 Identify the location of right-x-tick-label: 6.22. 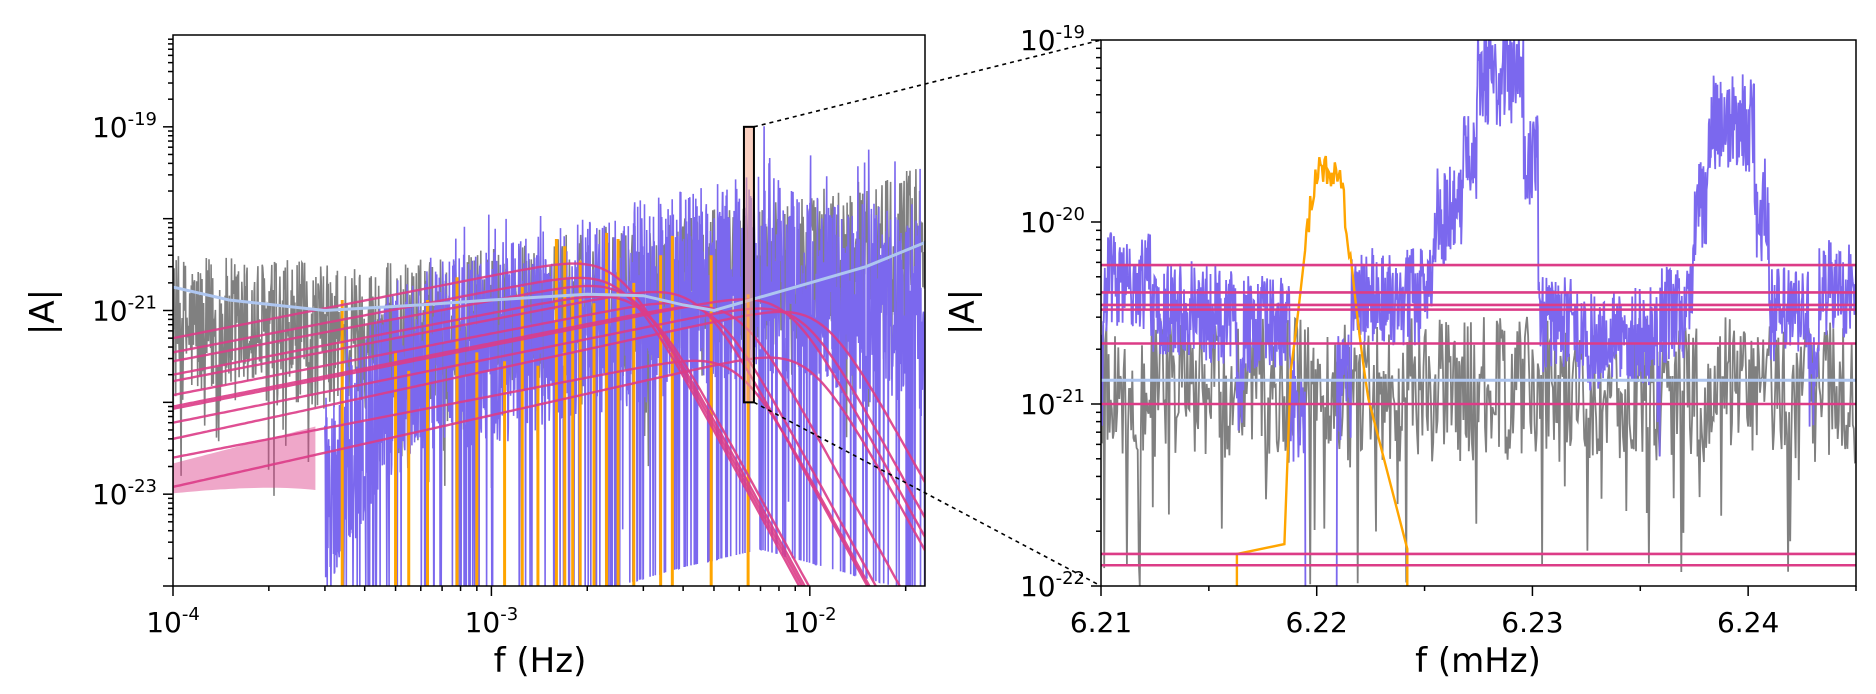
(1317, 622).